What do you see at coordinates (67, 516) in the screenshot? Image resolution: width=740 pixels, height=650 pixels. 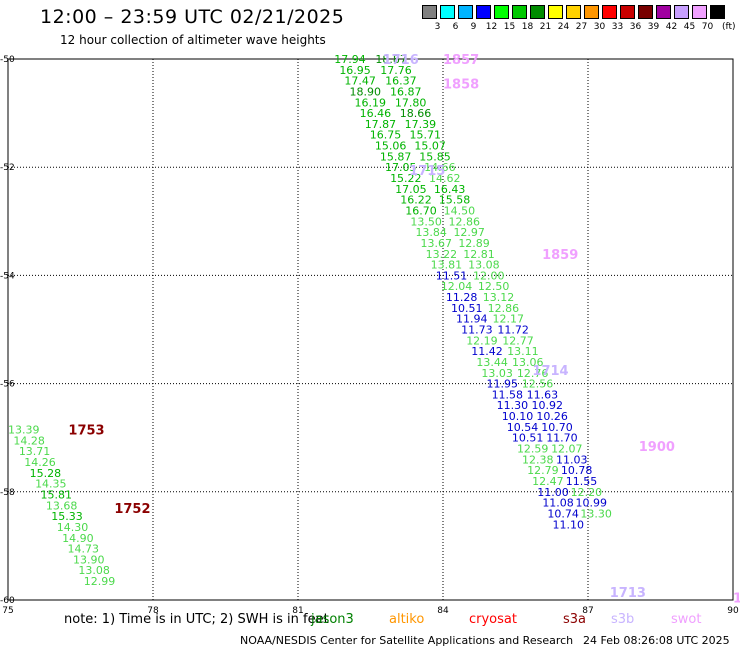 I see `wave-height-value: 15.33` at bounding box center [67, 516].